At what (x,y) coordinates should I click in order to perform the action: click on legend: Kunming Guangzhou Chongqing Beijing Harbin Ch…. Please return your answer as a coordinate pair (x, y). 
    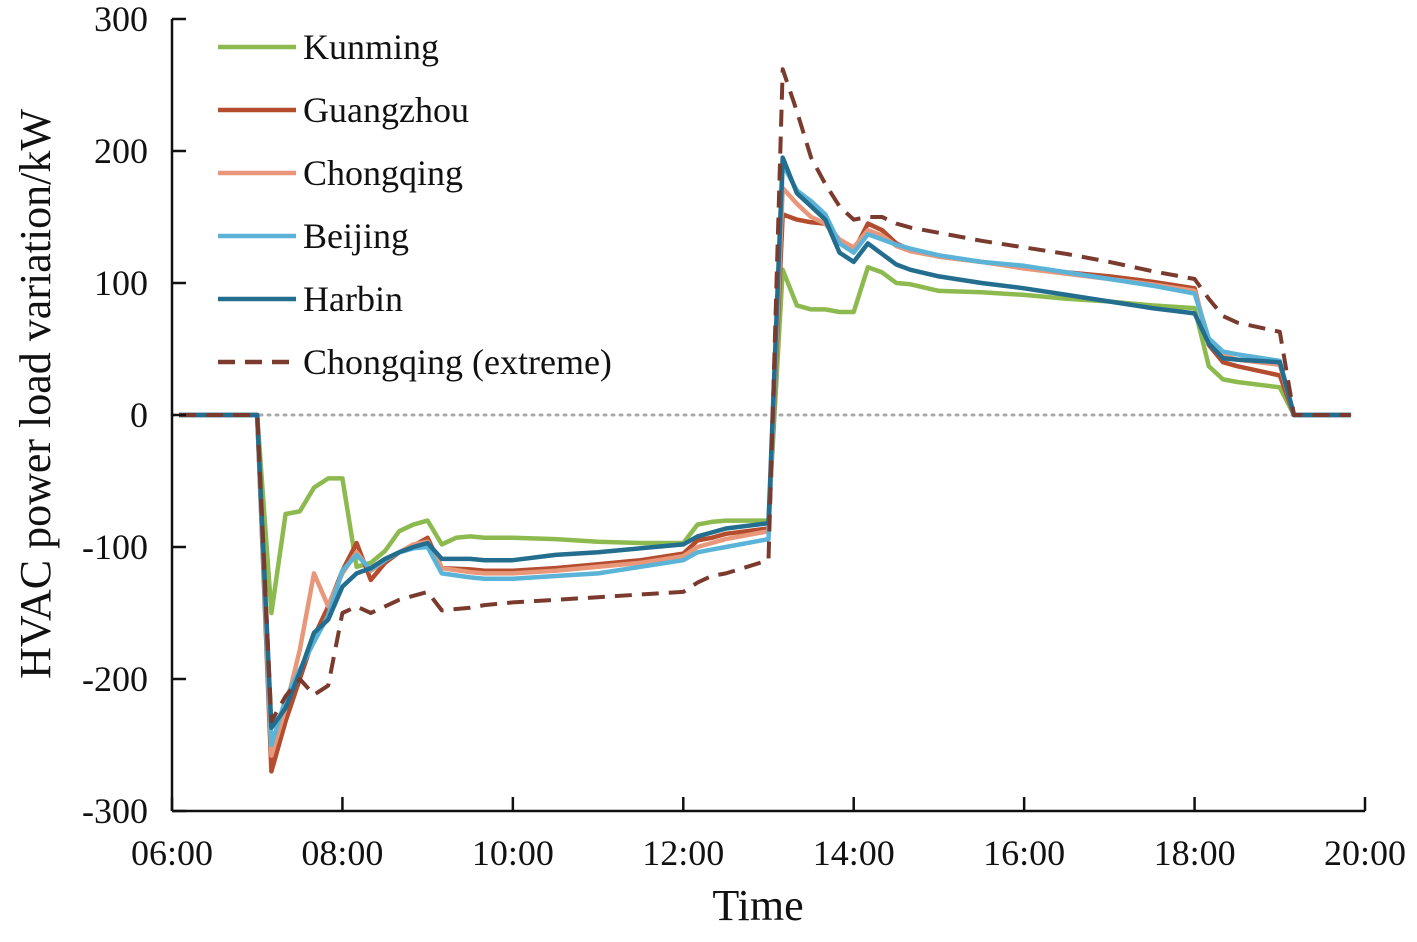
    Looking at the image, I should click on (415, 204).